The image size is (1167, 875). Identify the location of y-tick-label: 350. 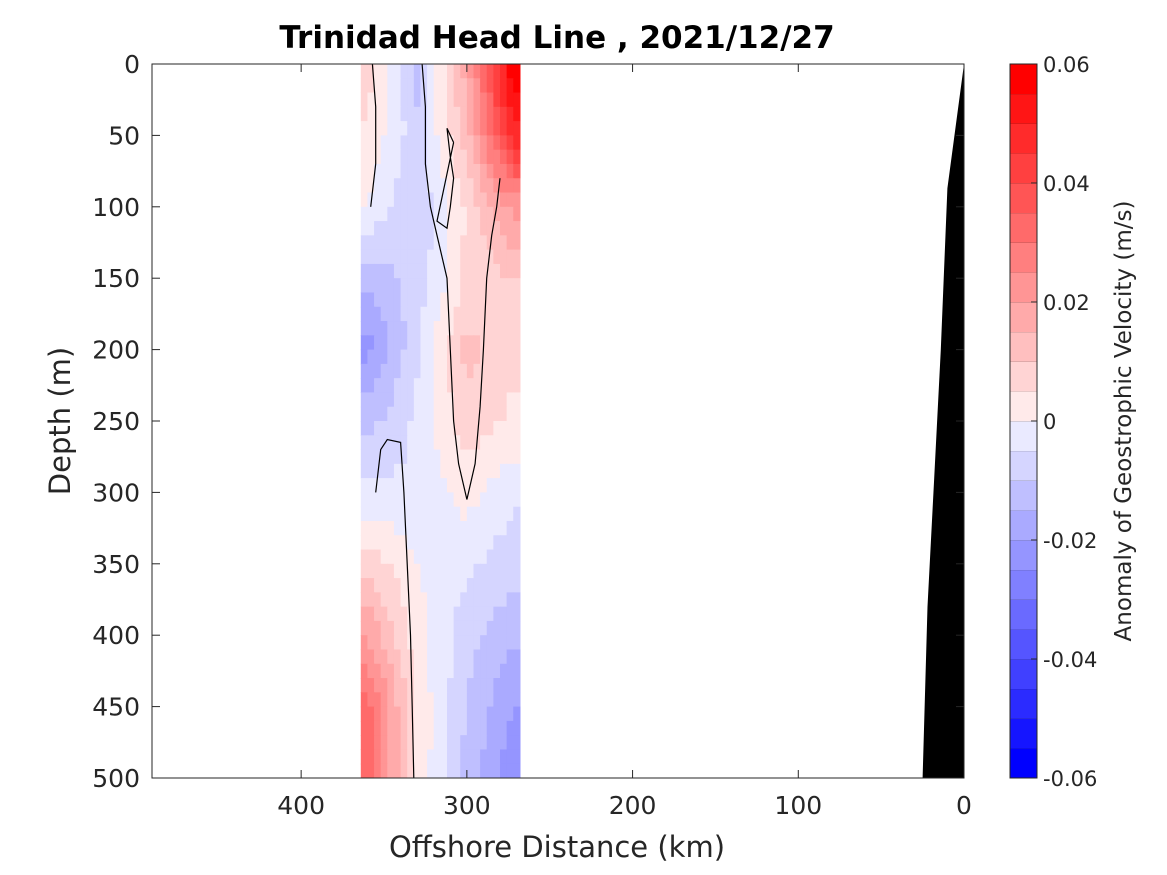
(116, 564).